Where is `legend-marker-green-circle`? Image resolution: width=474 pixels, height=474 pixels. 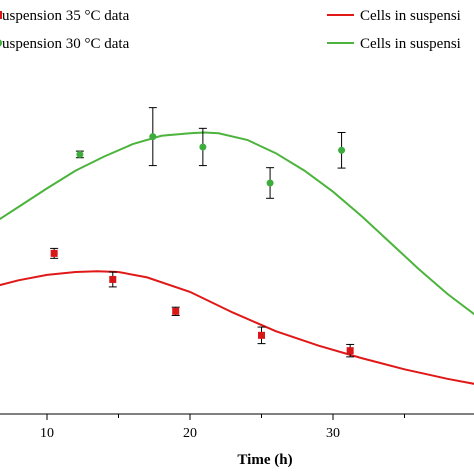 legend-marker-green-circle is located at coordinates (1, 43).